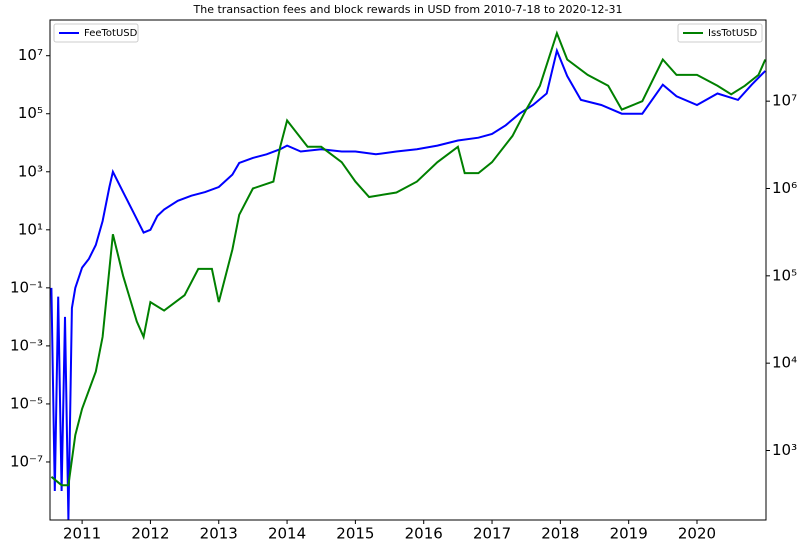  Describe the element at coordinates (784, 101) in the screenshot. I see `y2-tick-label: 10⁷` at that location.